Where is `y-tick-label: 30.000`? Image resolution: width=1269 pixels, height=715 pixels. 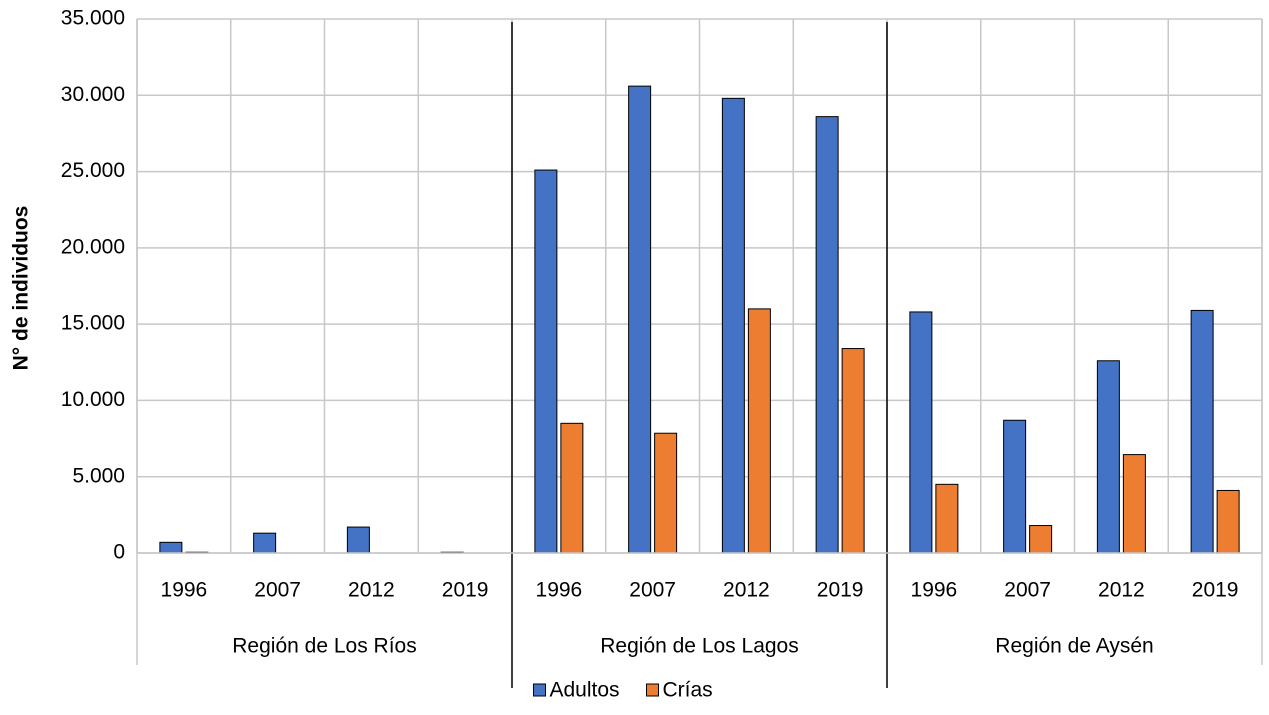 y-tick-label: 30.000 is located at coordinates (93, 94).